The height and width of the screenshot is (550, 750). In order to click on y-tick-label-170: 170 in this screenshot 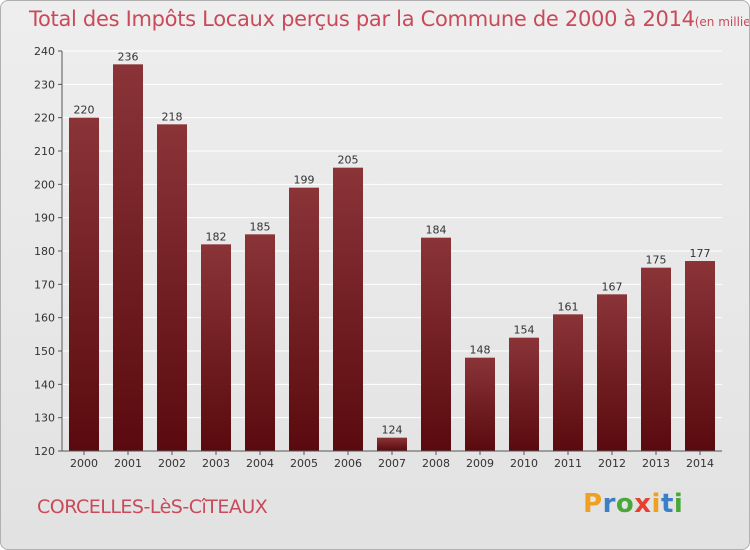, I will do `click(44, 284)`.